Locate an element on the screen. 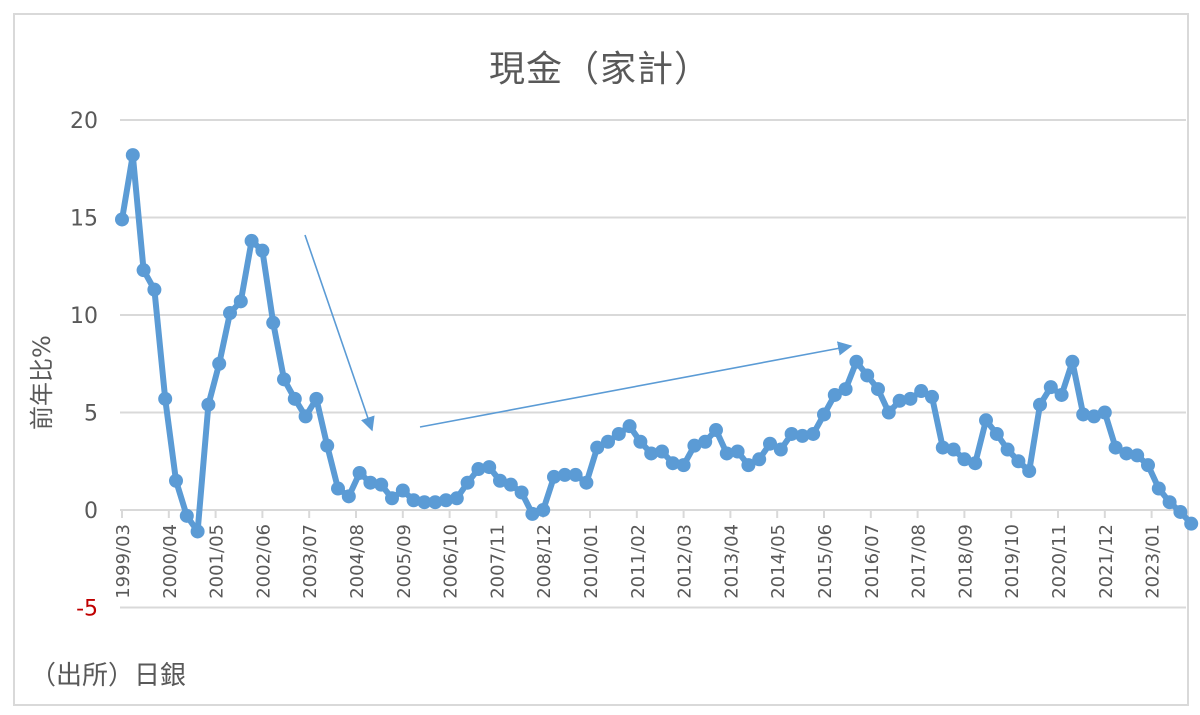 Image resolution: width=1200 pixels, height=715 pixels. x-tick-label: 2007/11 is located at coordinates (497, 561).